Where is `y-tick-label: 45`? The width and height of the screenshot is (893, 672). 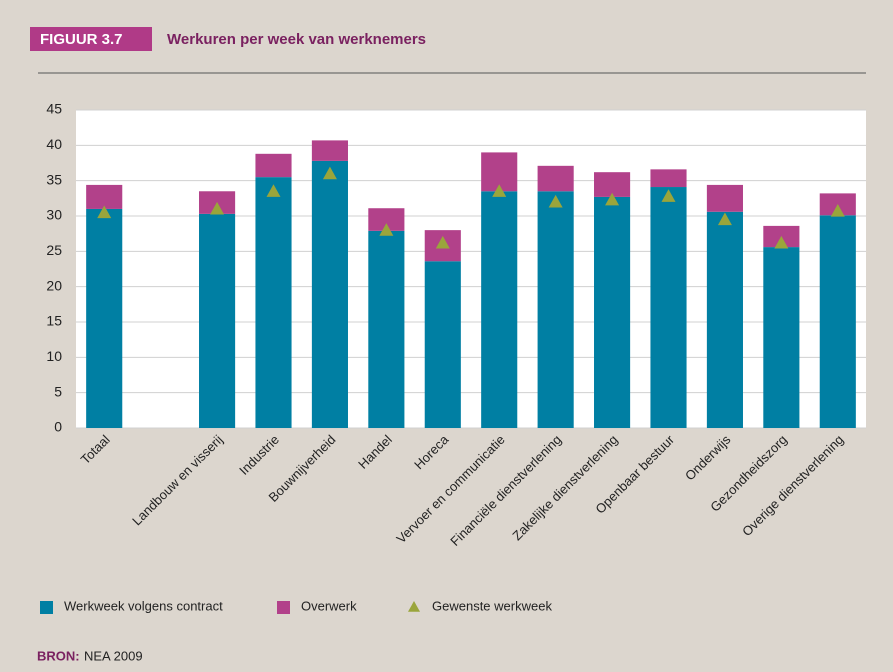 y-tick-label: 45 is located at coordinates (54, 109).